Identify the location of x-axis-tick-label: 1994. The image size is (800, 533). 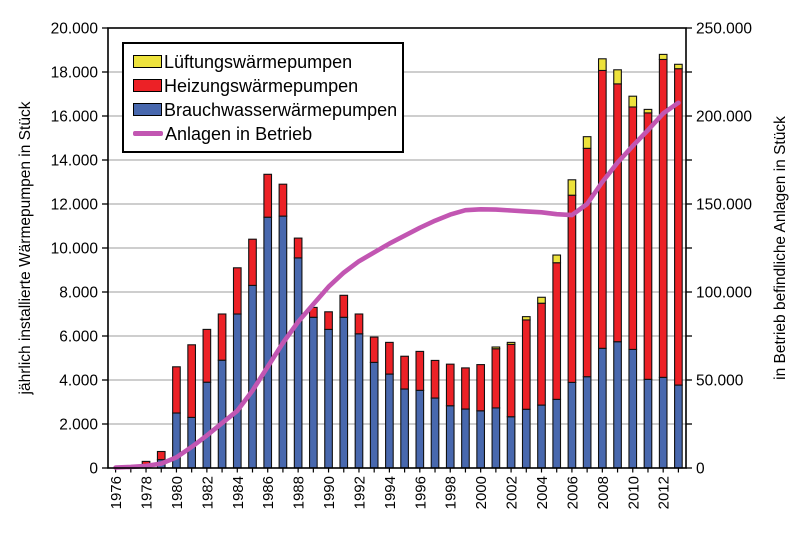
(390, 492).